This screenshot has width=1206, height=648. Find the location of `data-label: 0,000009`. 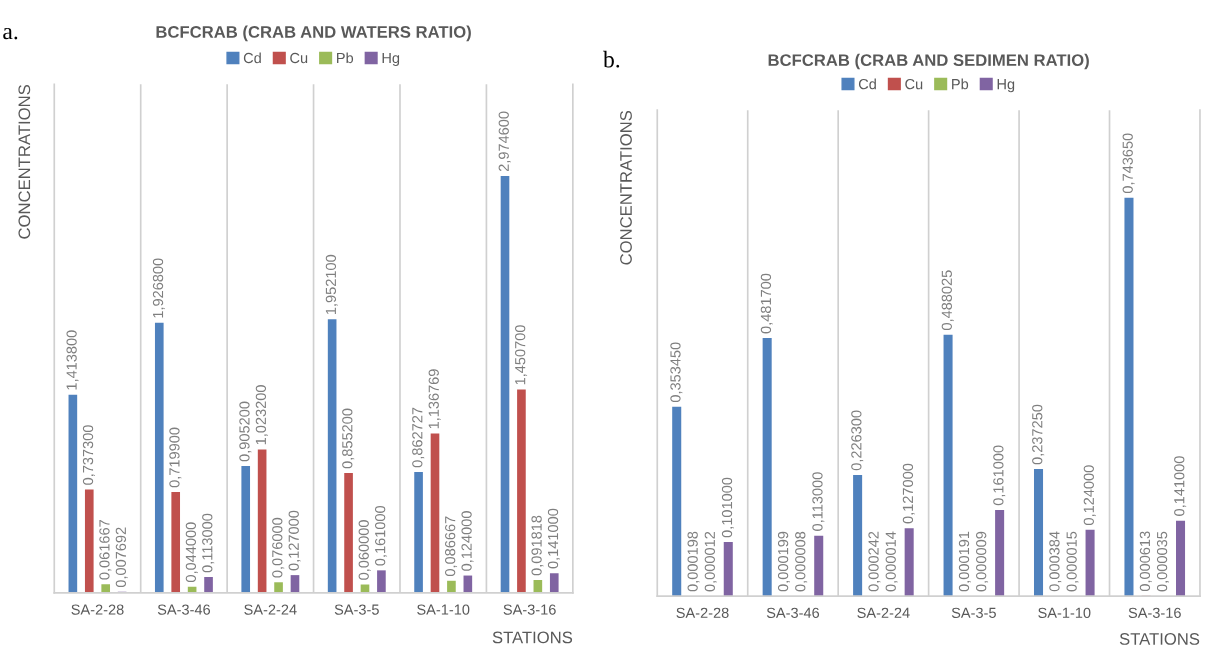

data-label: 0,000009 is located at coordinates (982, 561).